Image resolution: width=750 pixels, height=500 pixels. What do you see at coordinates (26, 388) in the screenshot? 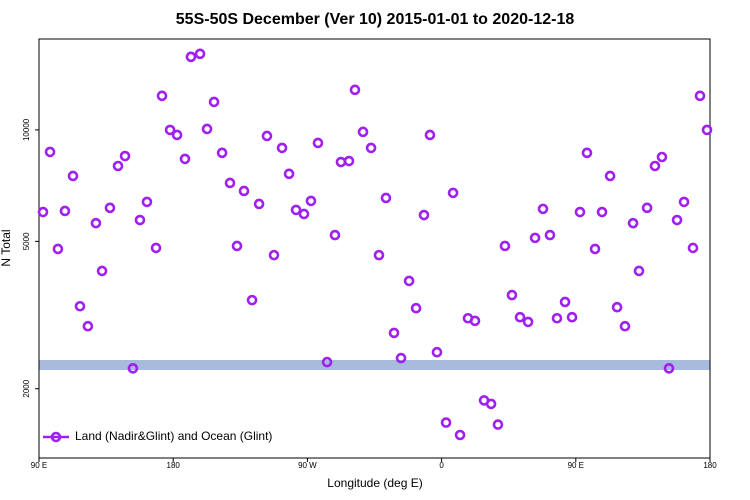
I see `y-tick-label: 2000` at bounding box center [26, 388].